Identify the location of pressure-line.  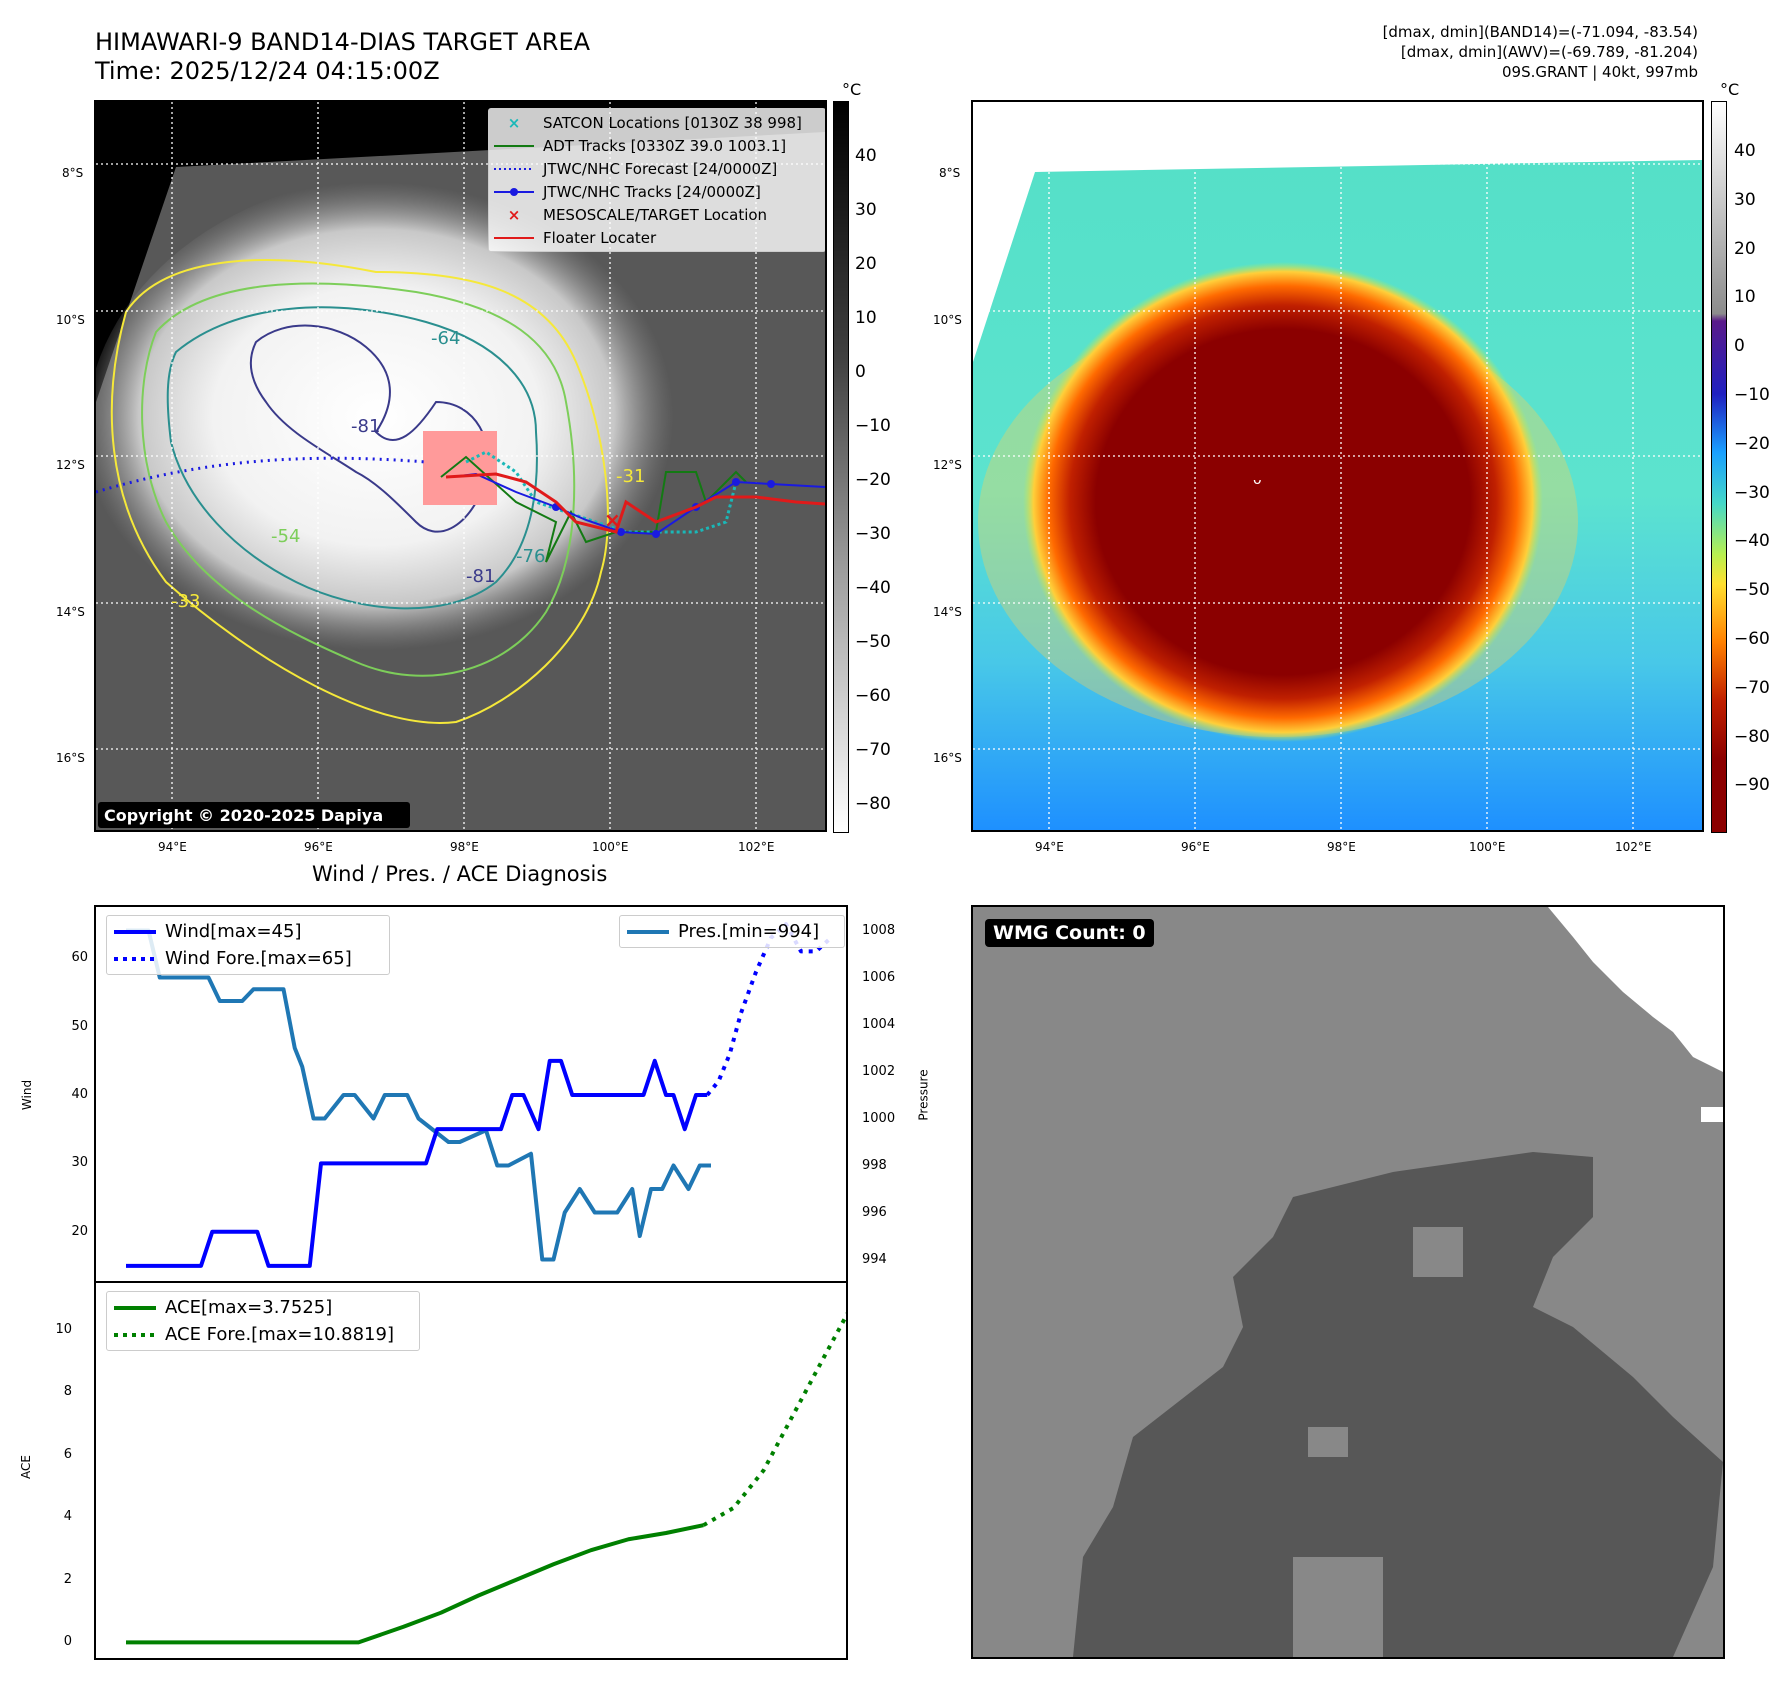
(418, 1095).